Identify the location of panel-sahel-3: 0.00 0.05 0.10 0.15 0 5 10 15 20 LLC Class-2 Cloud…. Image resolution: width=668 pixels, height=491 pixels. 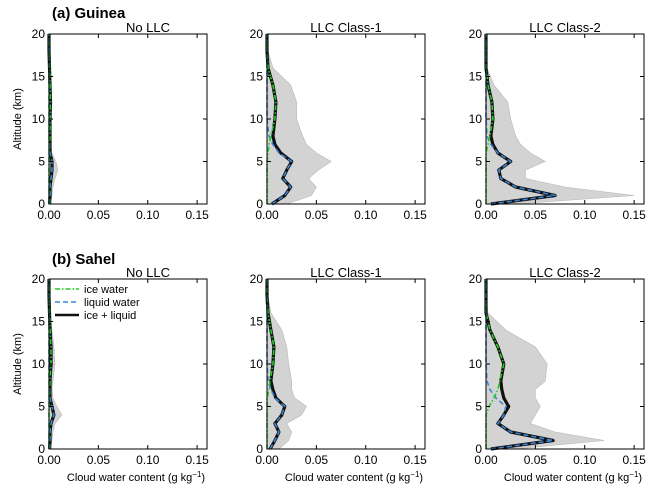
(557, 374).